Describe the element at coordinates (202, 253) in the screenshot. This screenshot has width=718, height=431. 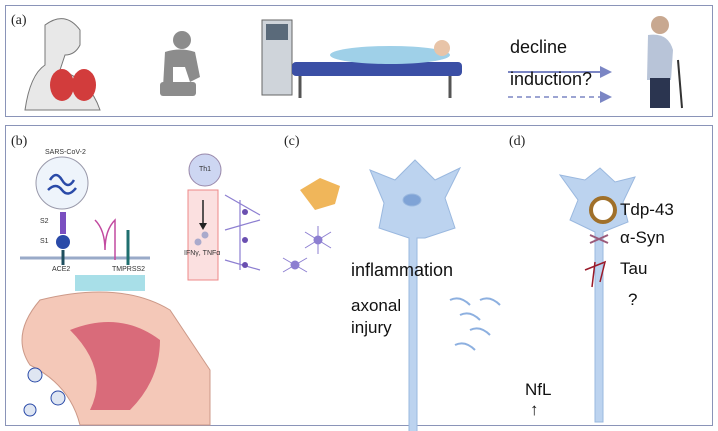
I see `cytokines-label: IFNγ, TNFα` at that location.